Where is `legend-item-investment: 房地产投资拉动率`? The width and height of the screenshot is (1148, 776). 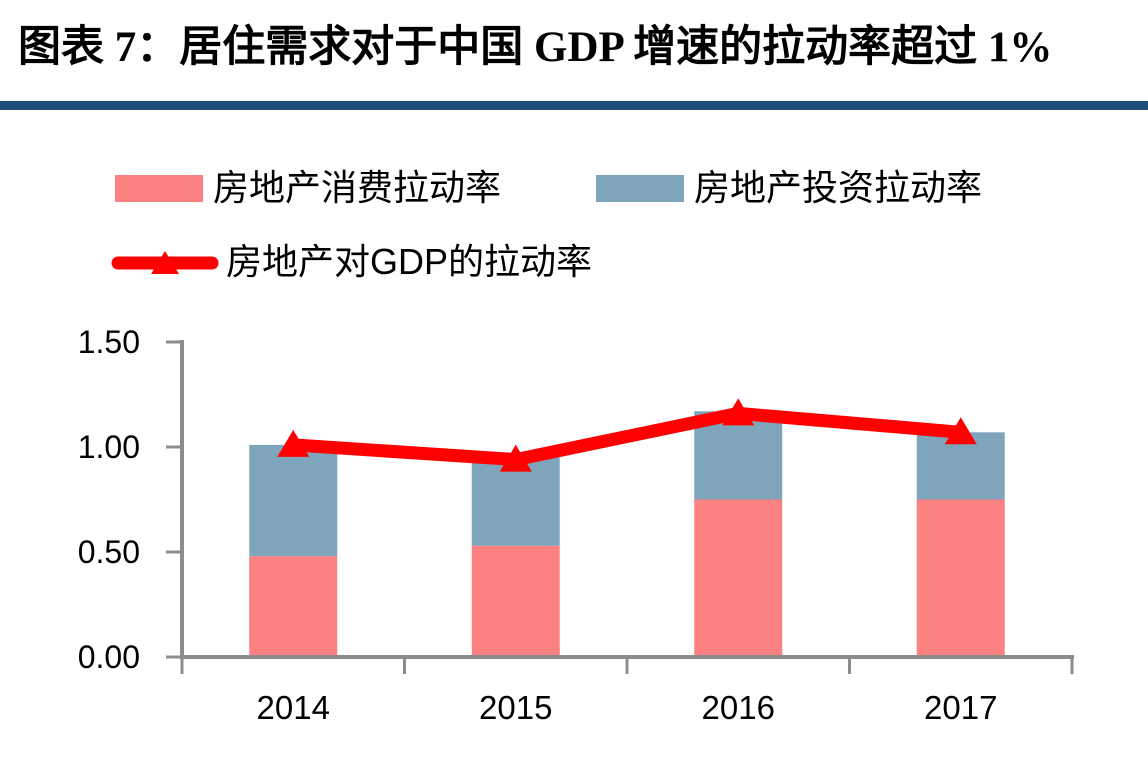
legend-item-investment: 房地产投资拉动率 is located at coordinates (789, 188).